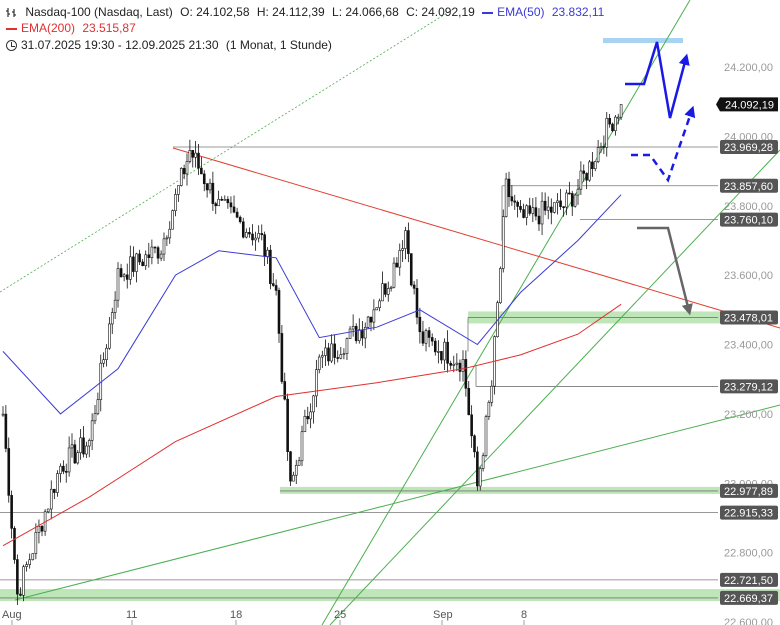 The width and height of the screenshot is (780, 625). I want to click on price-level-label: 23.760,10, so click(748, 221).